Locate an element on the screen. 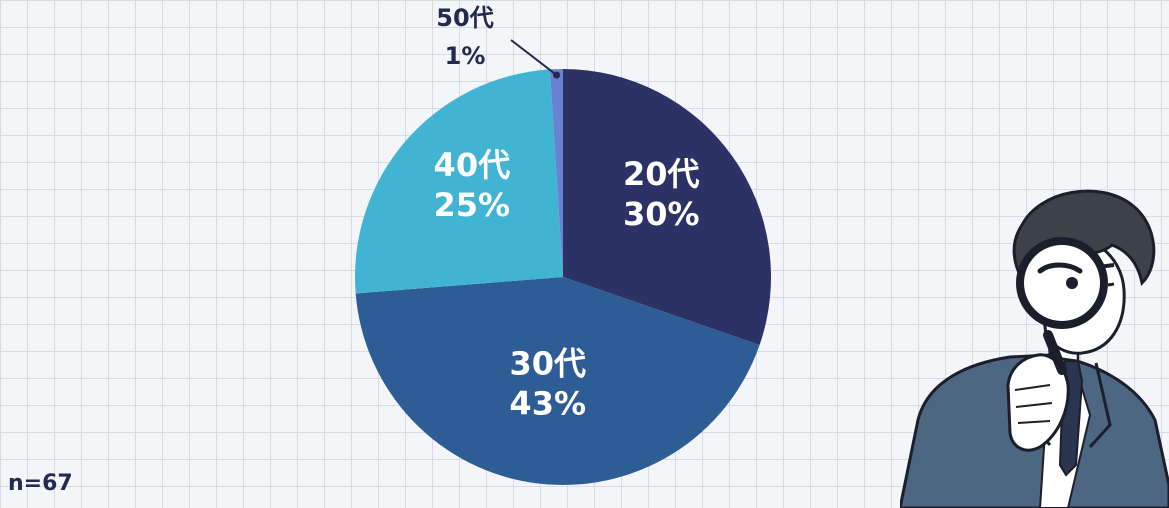 The height and width of the screenshot is (508, 1169). slice-category-label: 40代 is located at coordinates (472, 165).